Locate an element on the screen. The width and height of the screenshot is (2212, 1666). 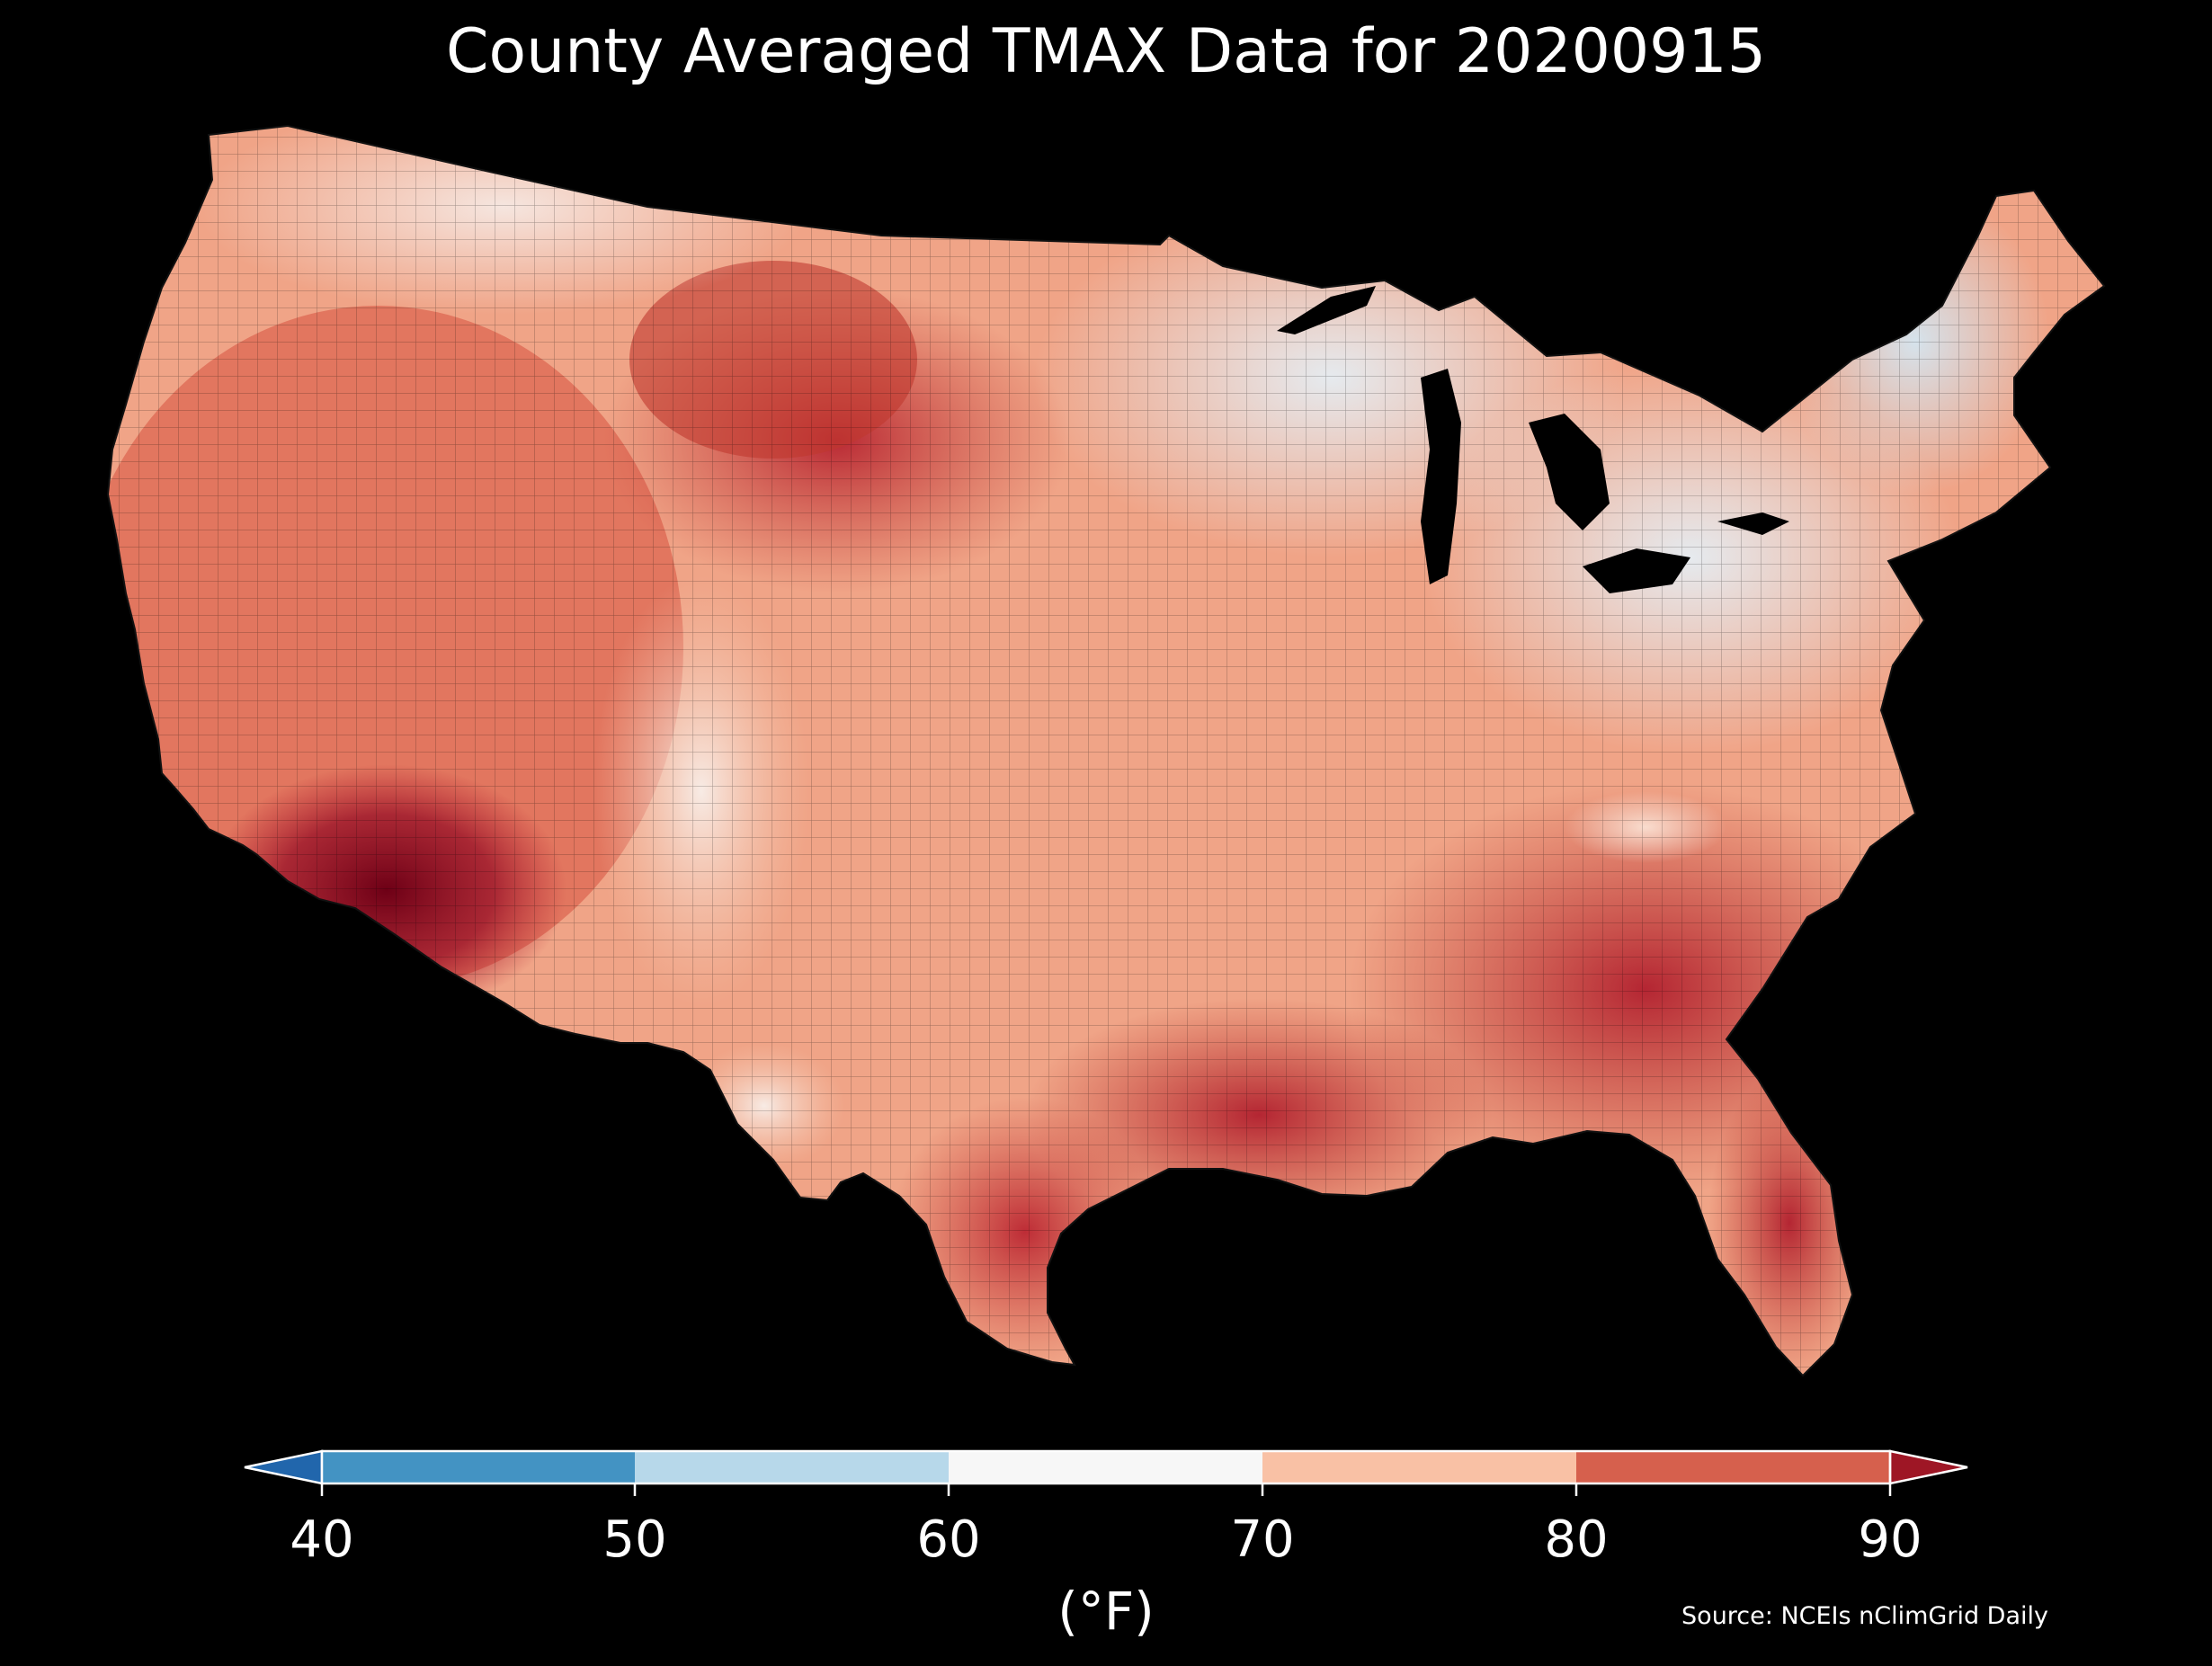
lake-superior is located at coordinates (1326, 310).